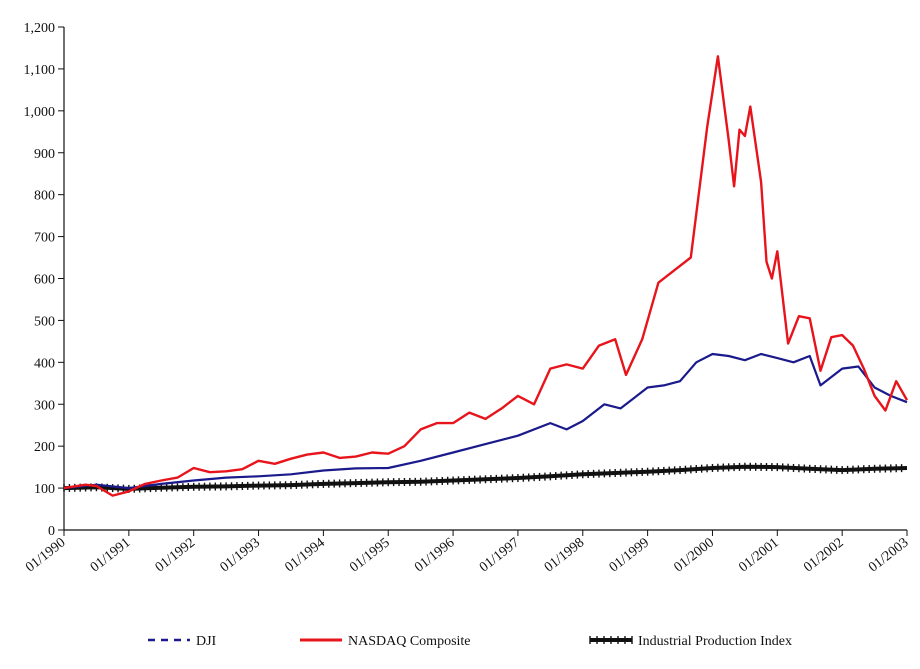 The image size is (920, 669). Describe the element at coordinates (206, 641) in the screenshot. I see `legend-label: DJI` at that location.